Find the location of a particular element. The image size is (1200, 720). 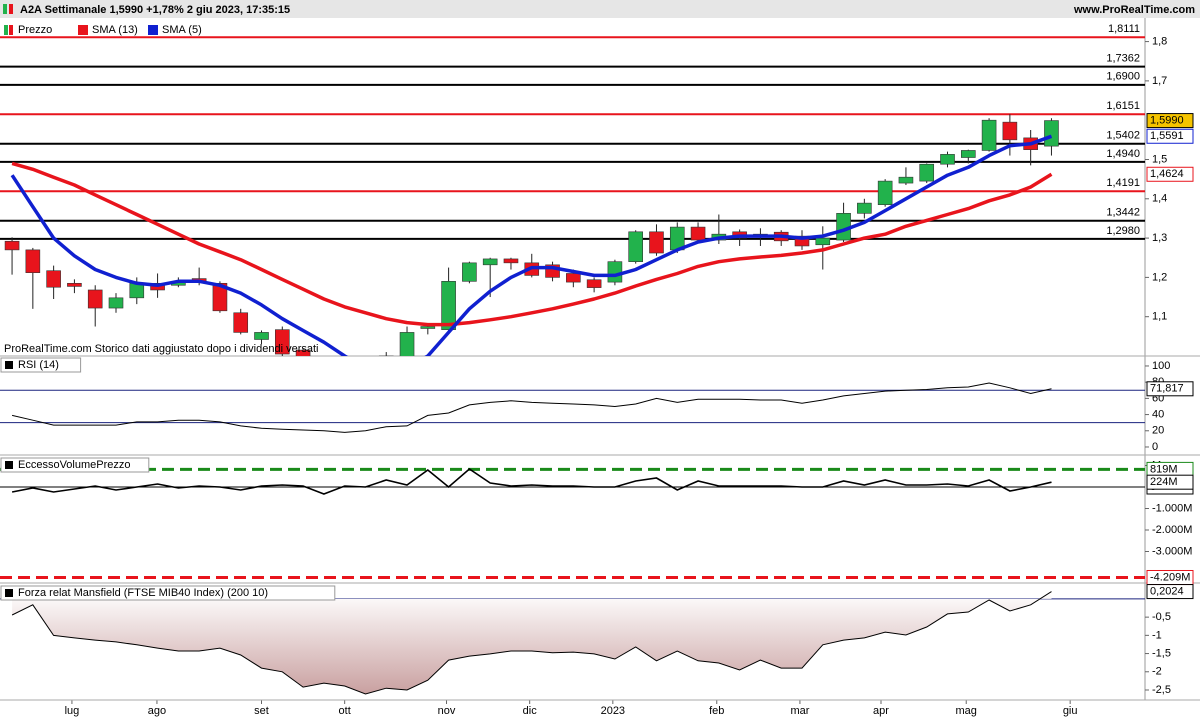

x-tick-label: ago is located at coordinates (157, 711).